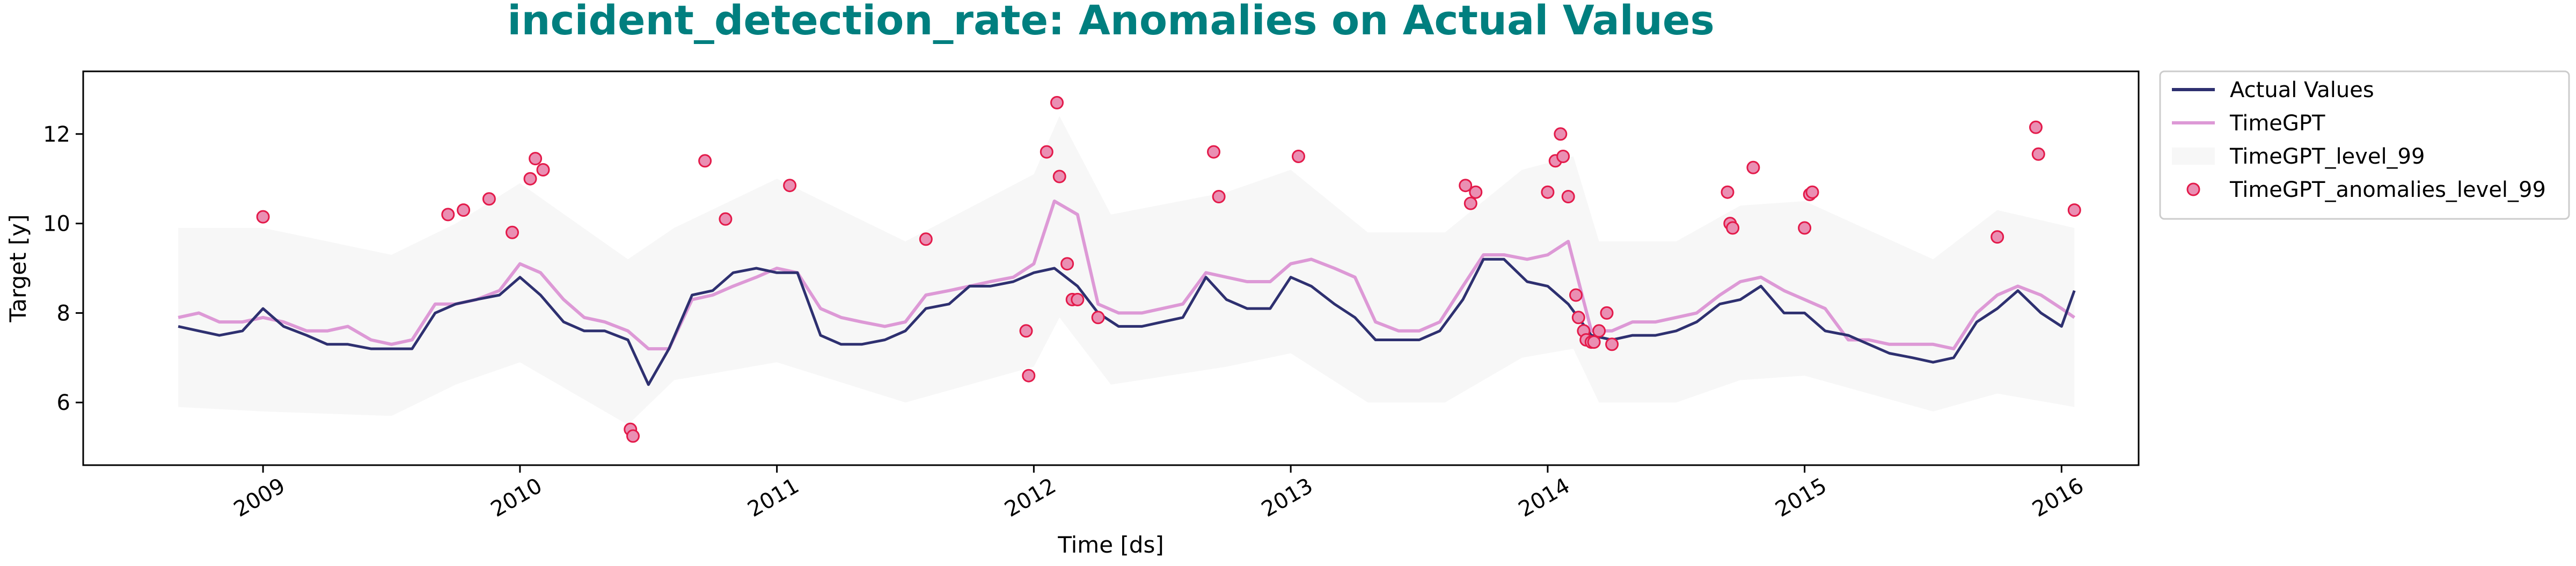 The image size is (2576, 566). What do you see at coordinates (63, 313) in the screenshot?
I see `y-tick-label: 8` at bounding box center [63, 313].